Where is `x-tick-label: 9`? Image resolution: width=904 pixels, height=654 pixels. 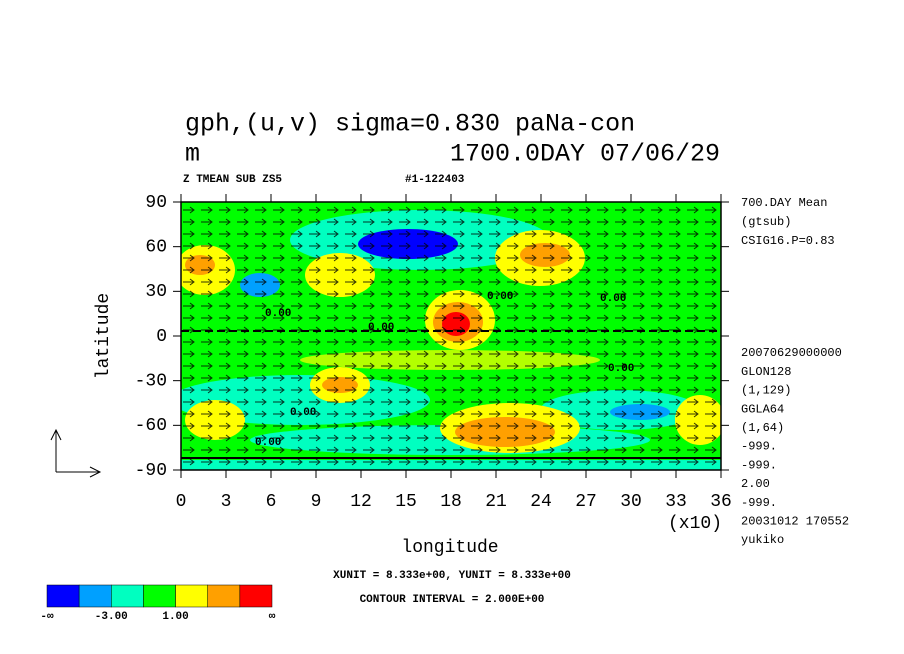
x-tick-label: 9 is located at coordinates (316, 502).